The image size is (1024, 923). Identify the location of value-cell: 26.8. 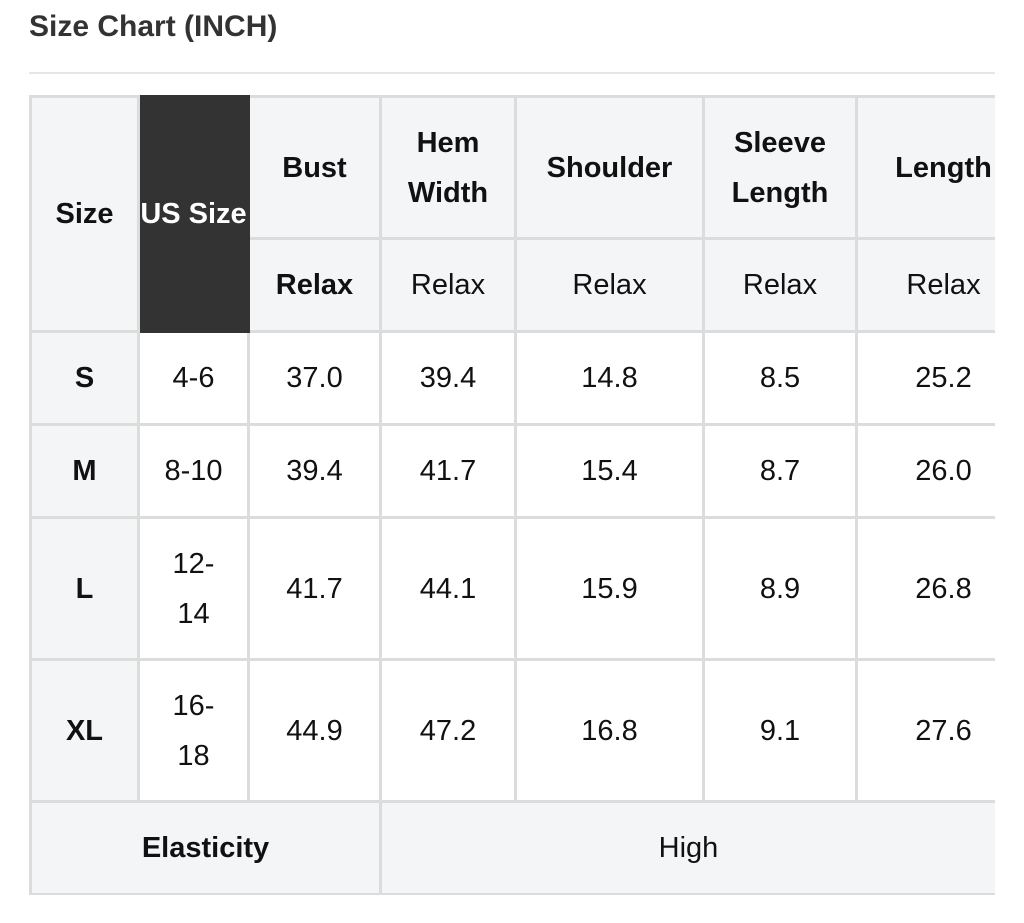
(925, 588).